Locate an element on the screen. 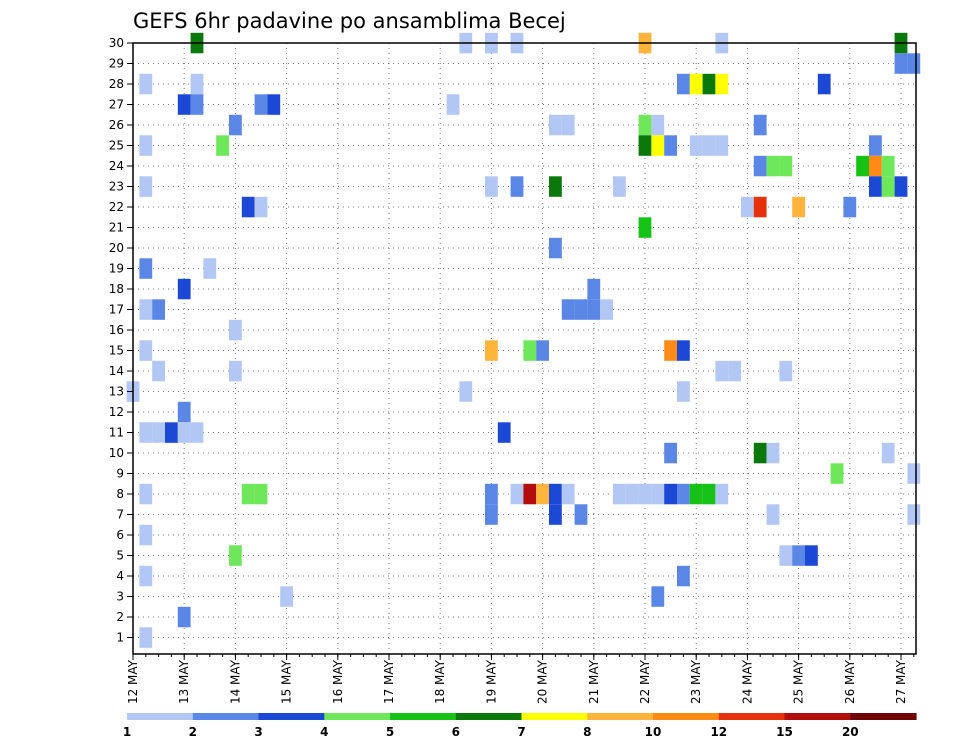  y-tick-label: 21 is located at coordinates (116, 228).